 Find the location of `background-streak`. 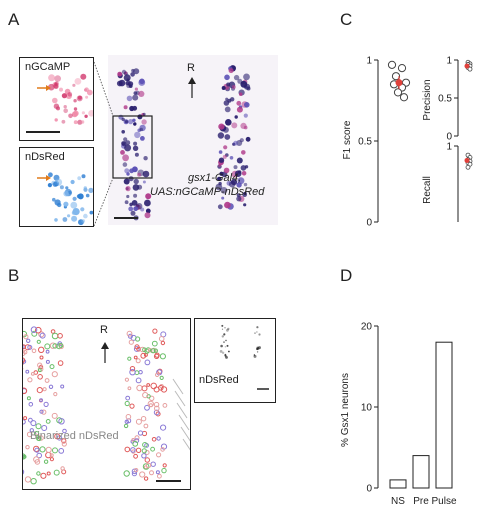

background-streak is located at coordinates (185, 434).